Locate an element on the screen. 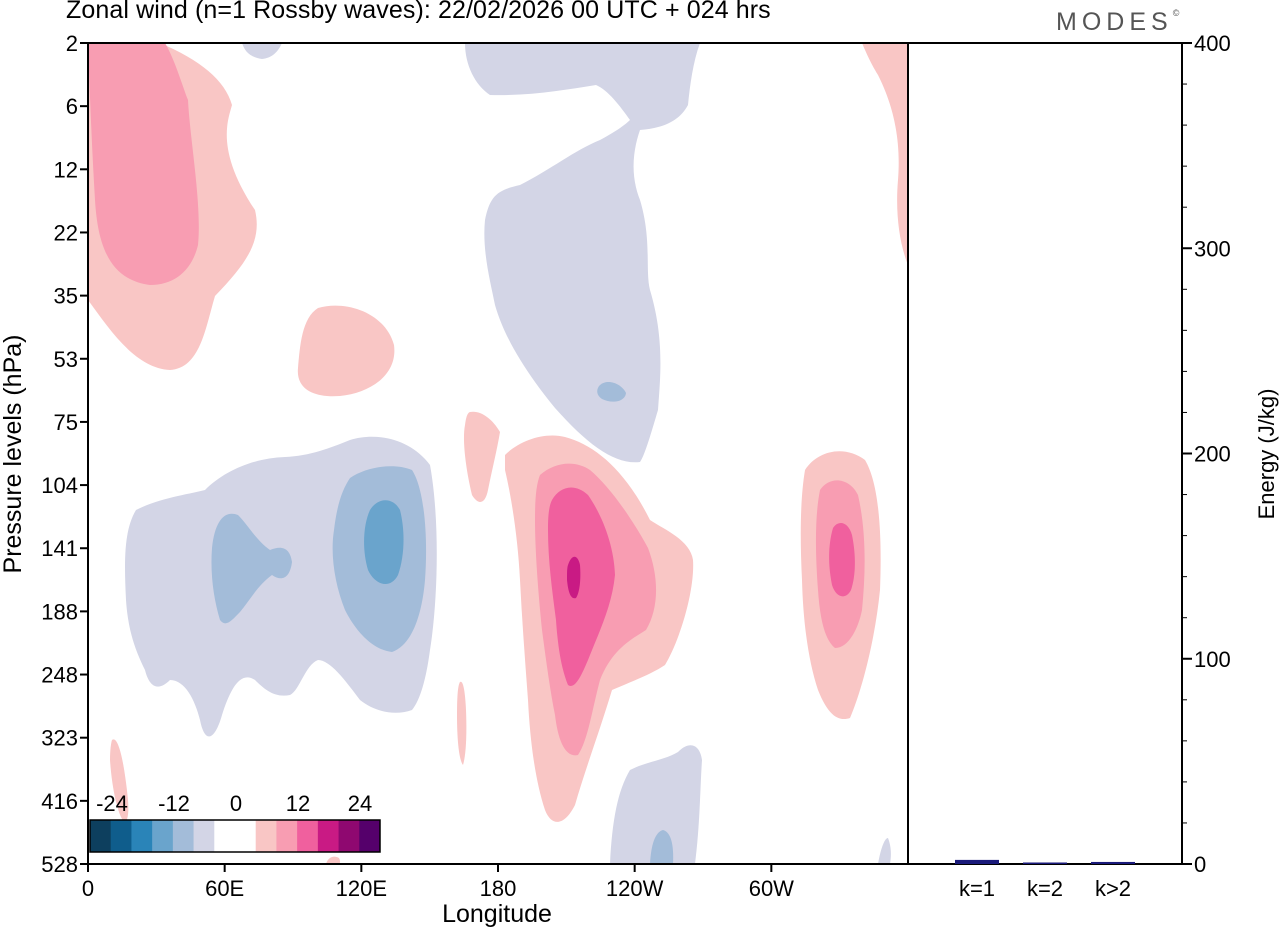  x-axis-label: Longitude is located at coordinates (497, 914).